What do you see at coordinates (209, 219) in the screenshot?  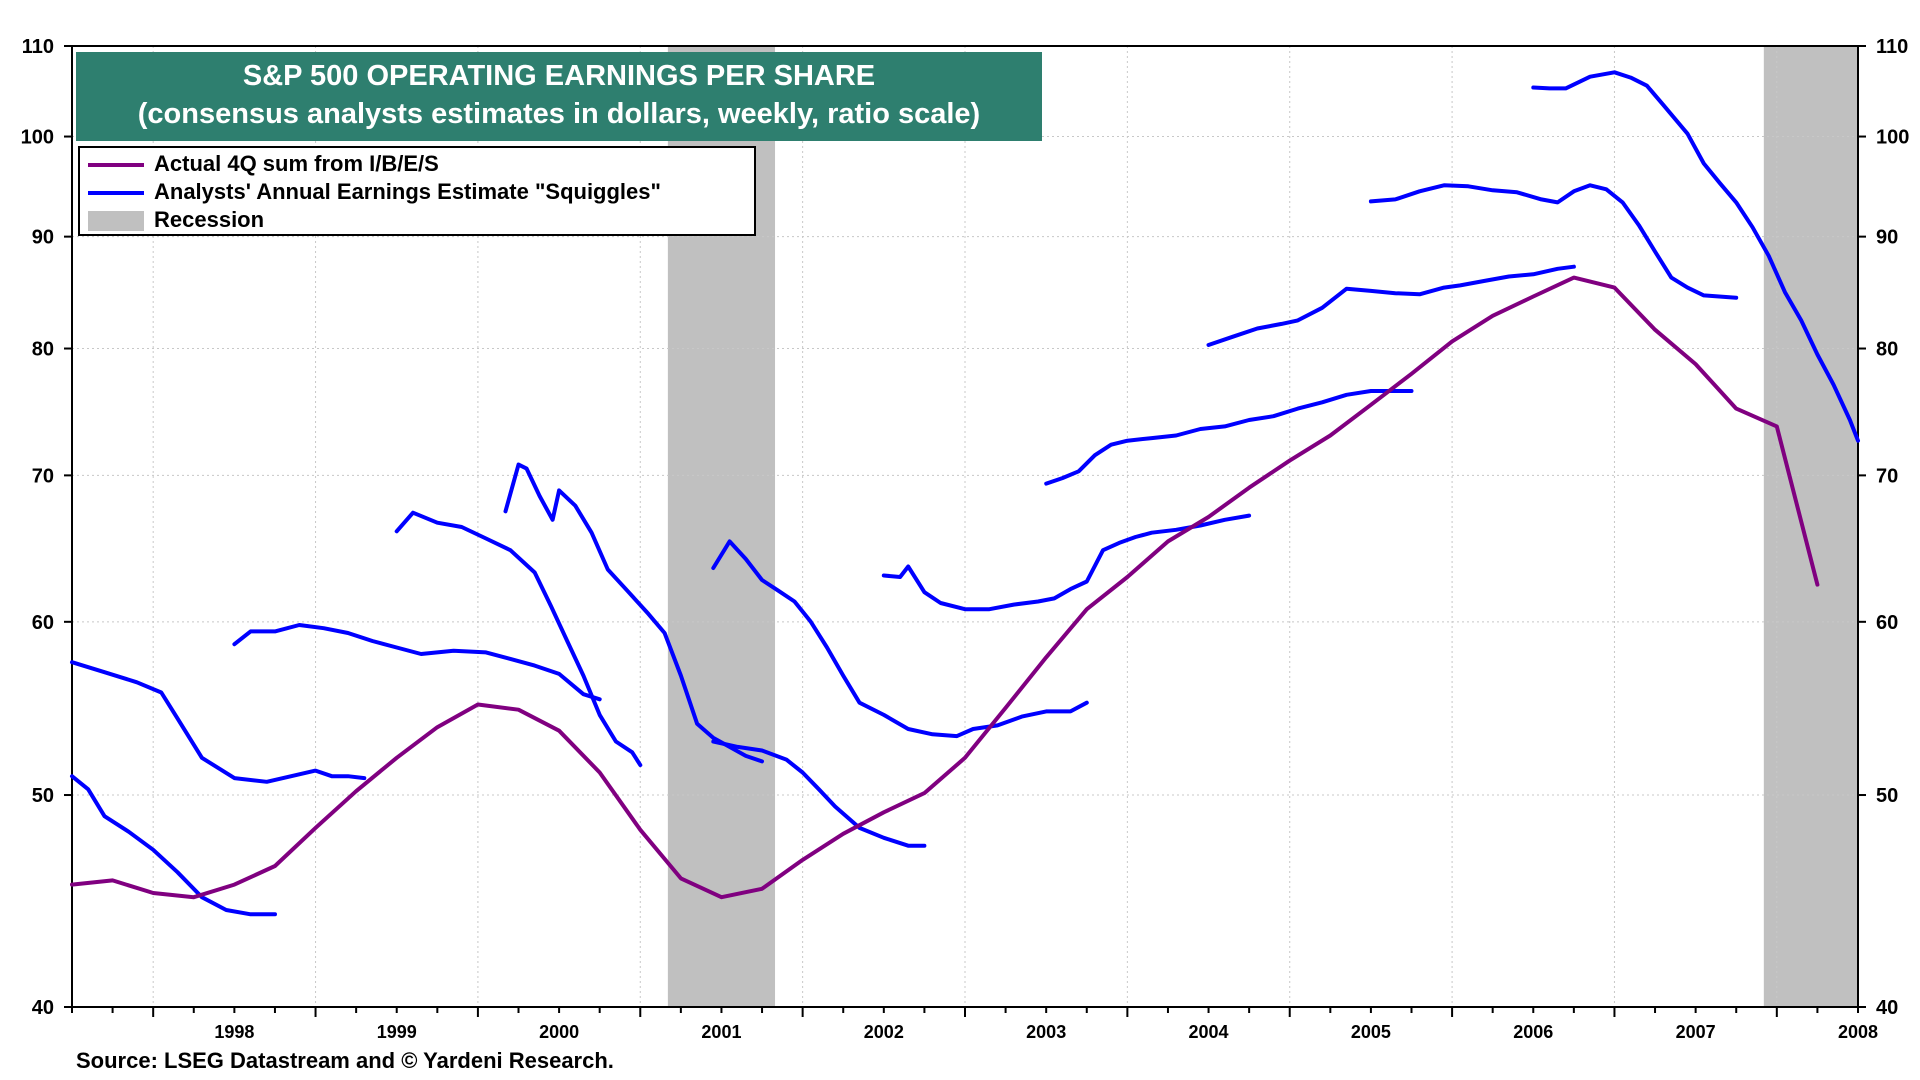 I see `legend-label-recession: Recession` at bounding box center [209, 219].